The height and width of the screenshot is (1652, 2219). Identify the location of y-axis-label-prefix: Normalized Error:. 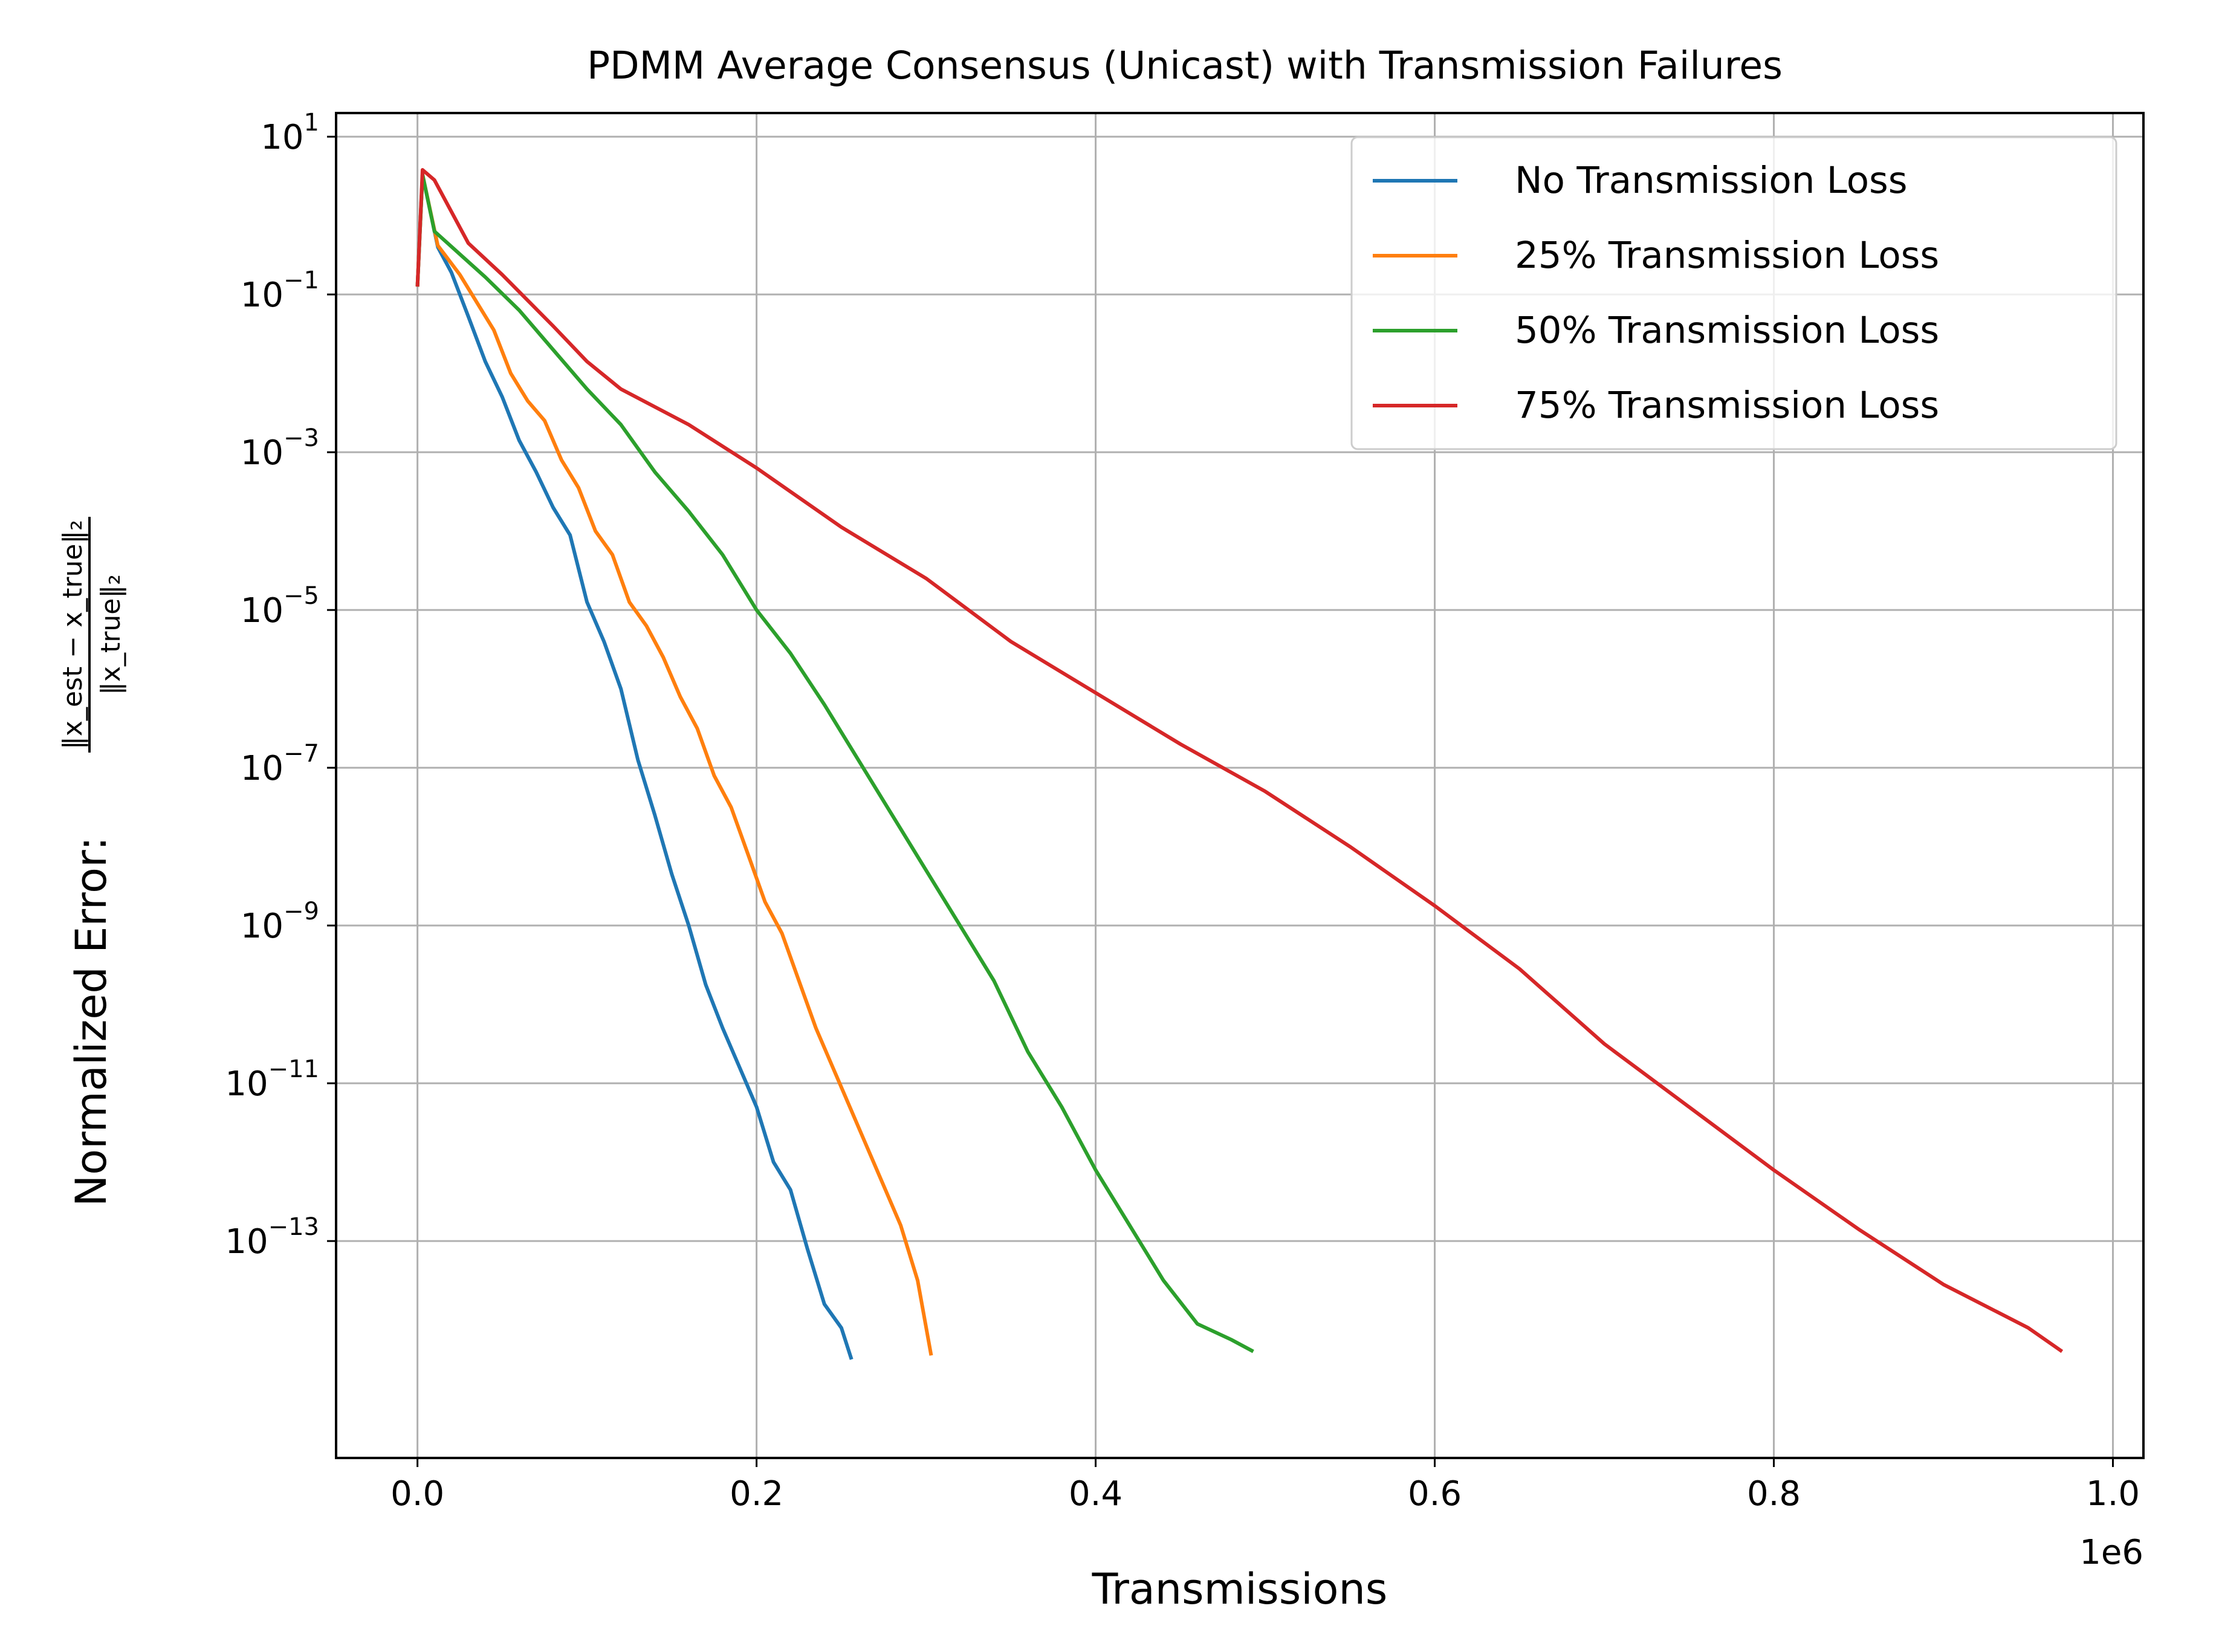
(91, 1022).